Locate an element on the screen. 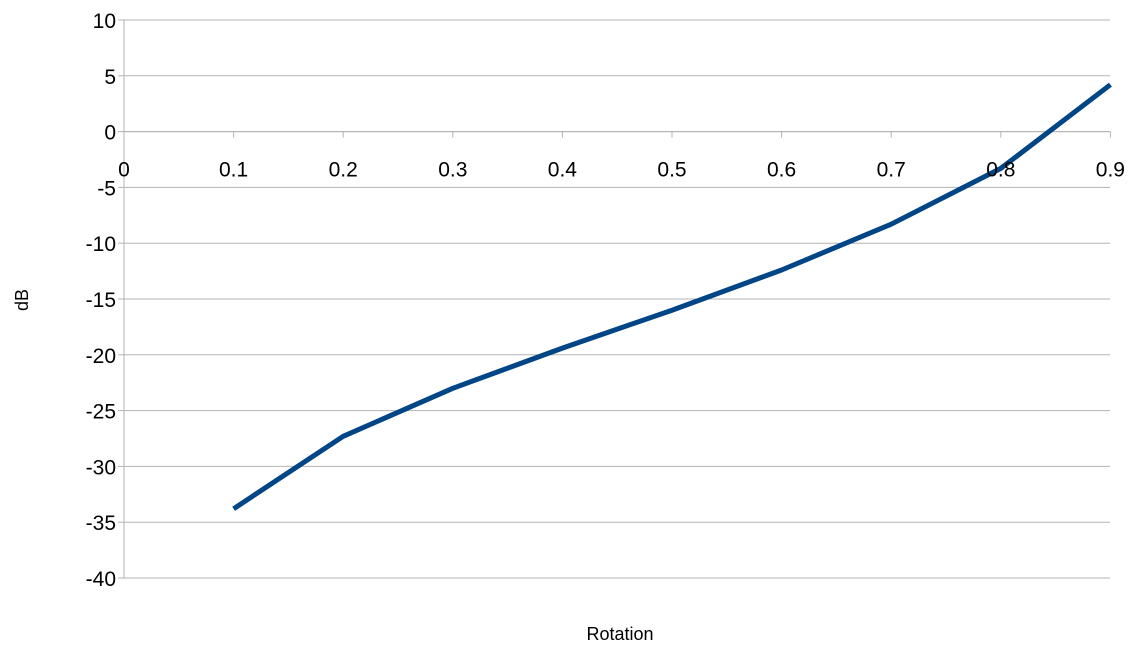  y-tick-label: -10 is located at coordinates (101, 244).